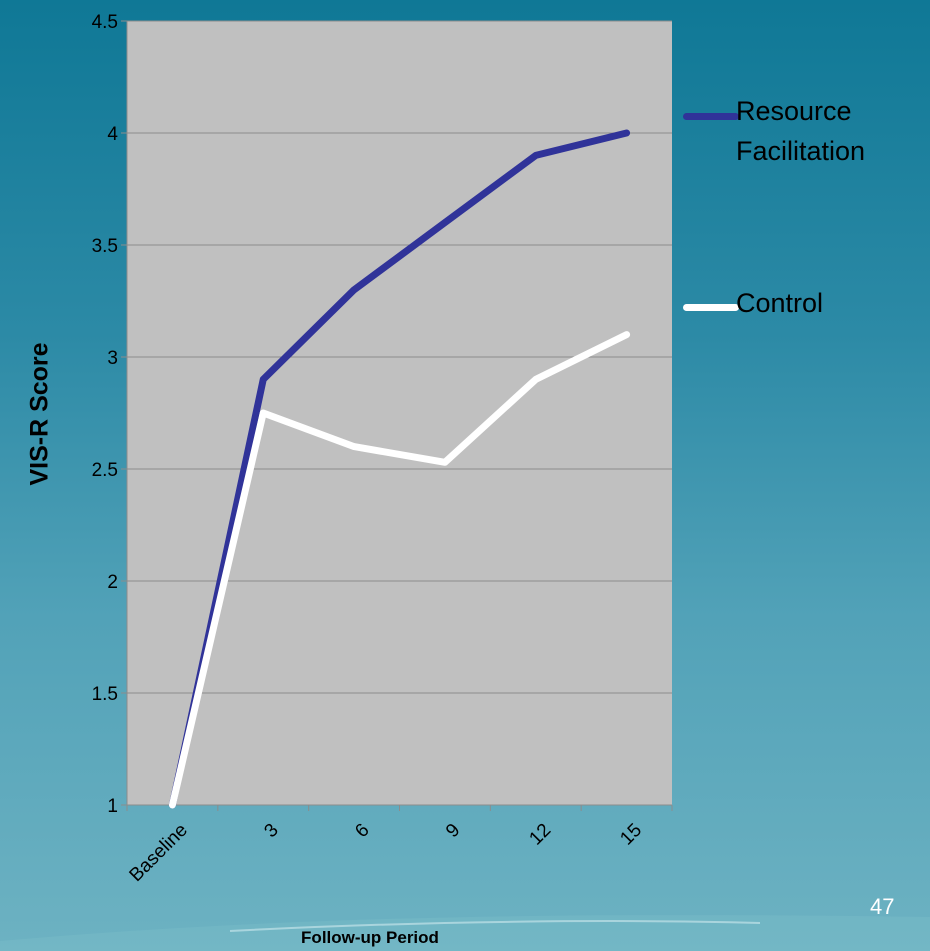 This screenshot has width=930, height=951. Describe the element at coordinates (105, 694) in the screenshot. I see `y-tick-label-1: 1.5` at that location.